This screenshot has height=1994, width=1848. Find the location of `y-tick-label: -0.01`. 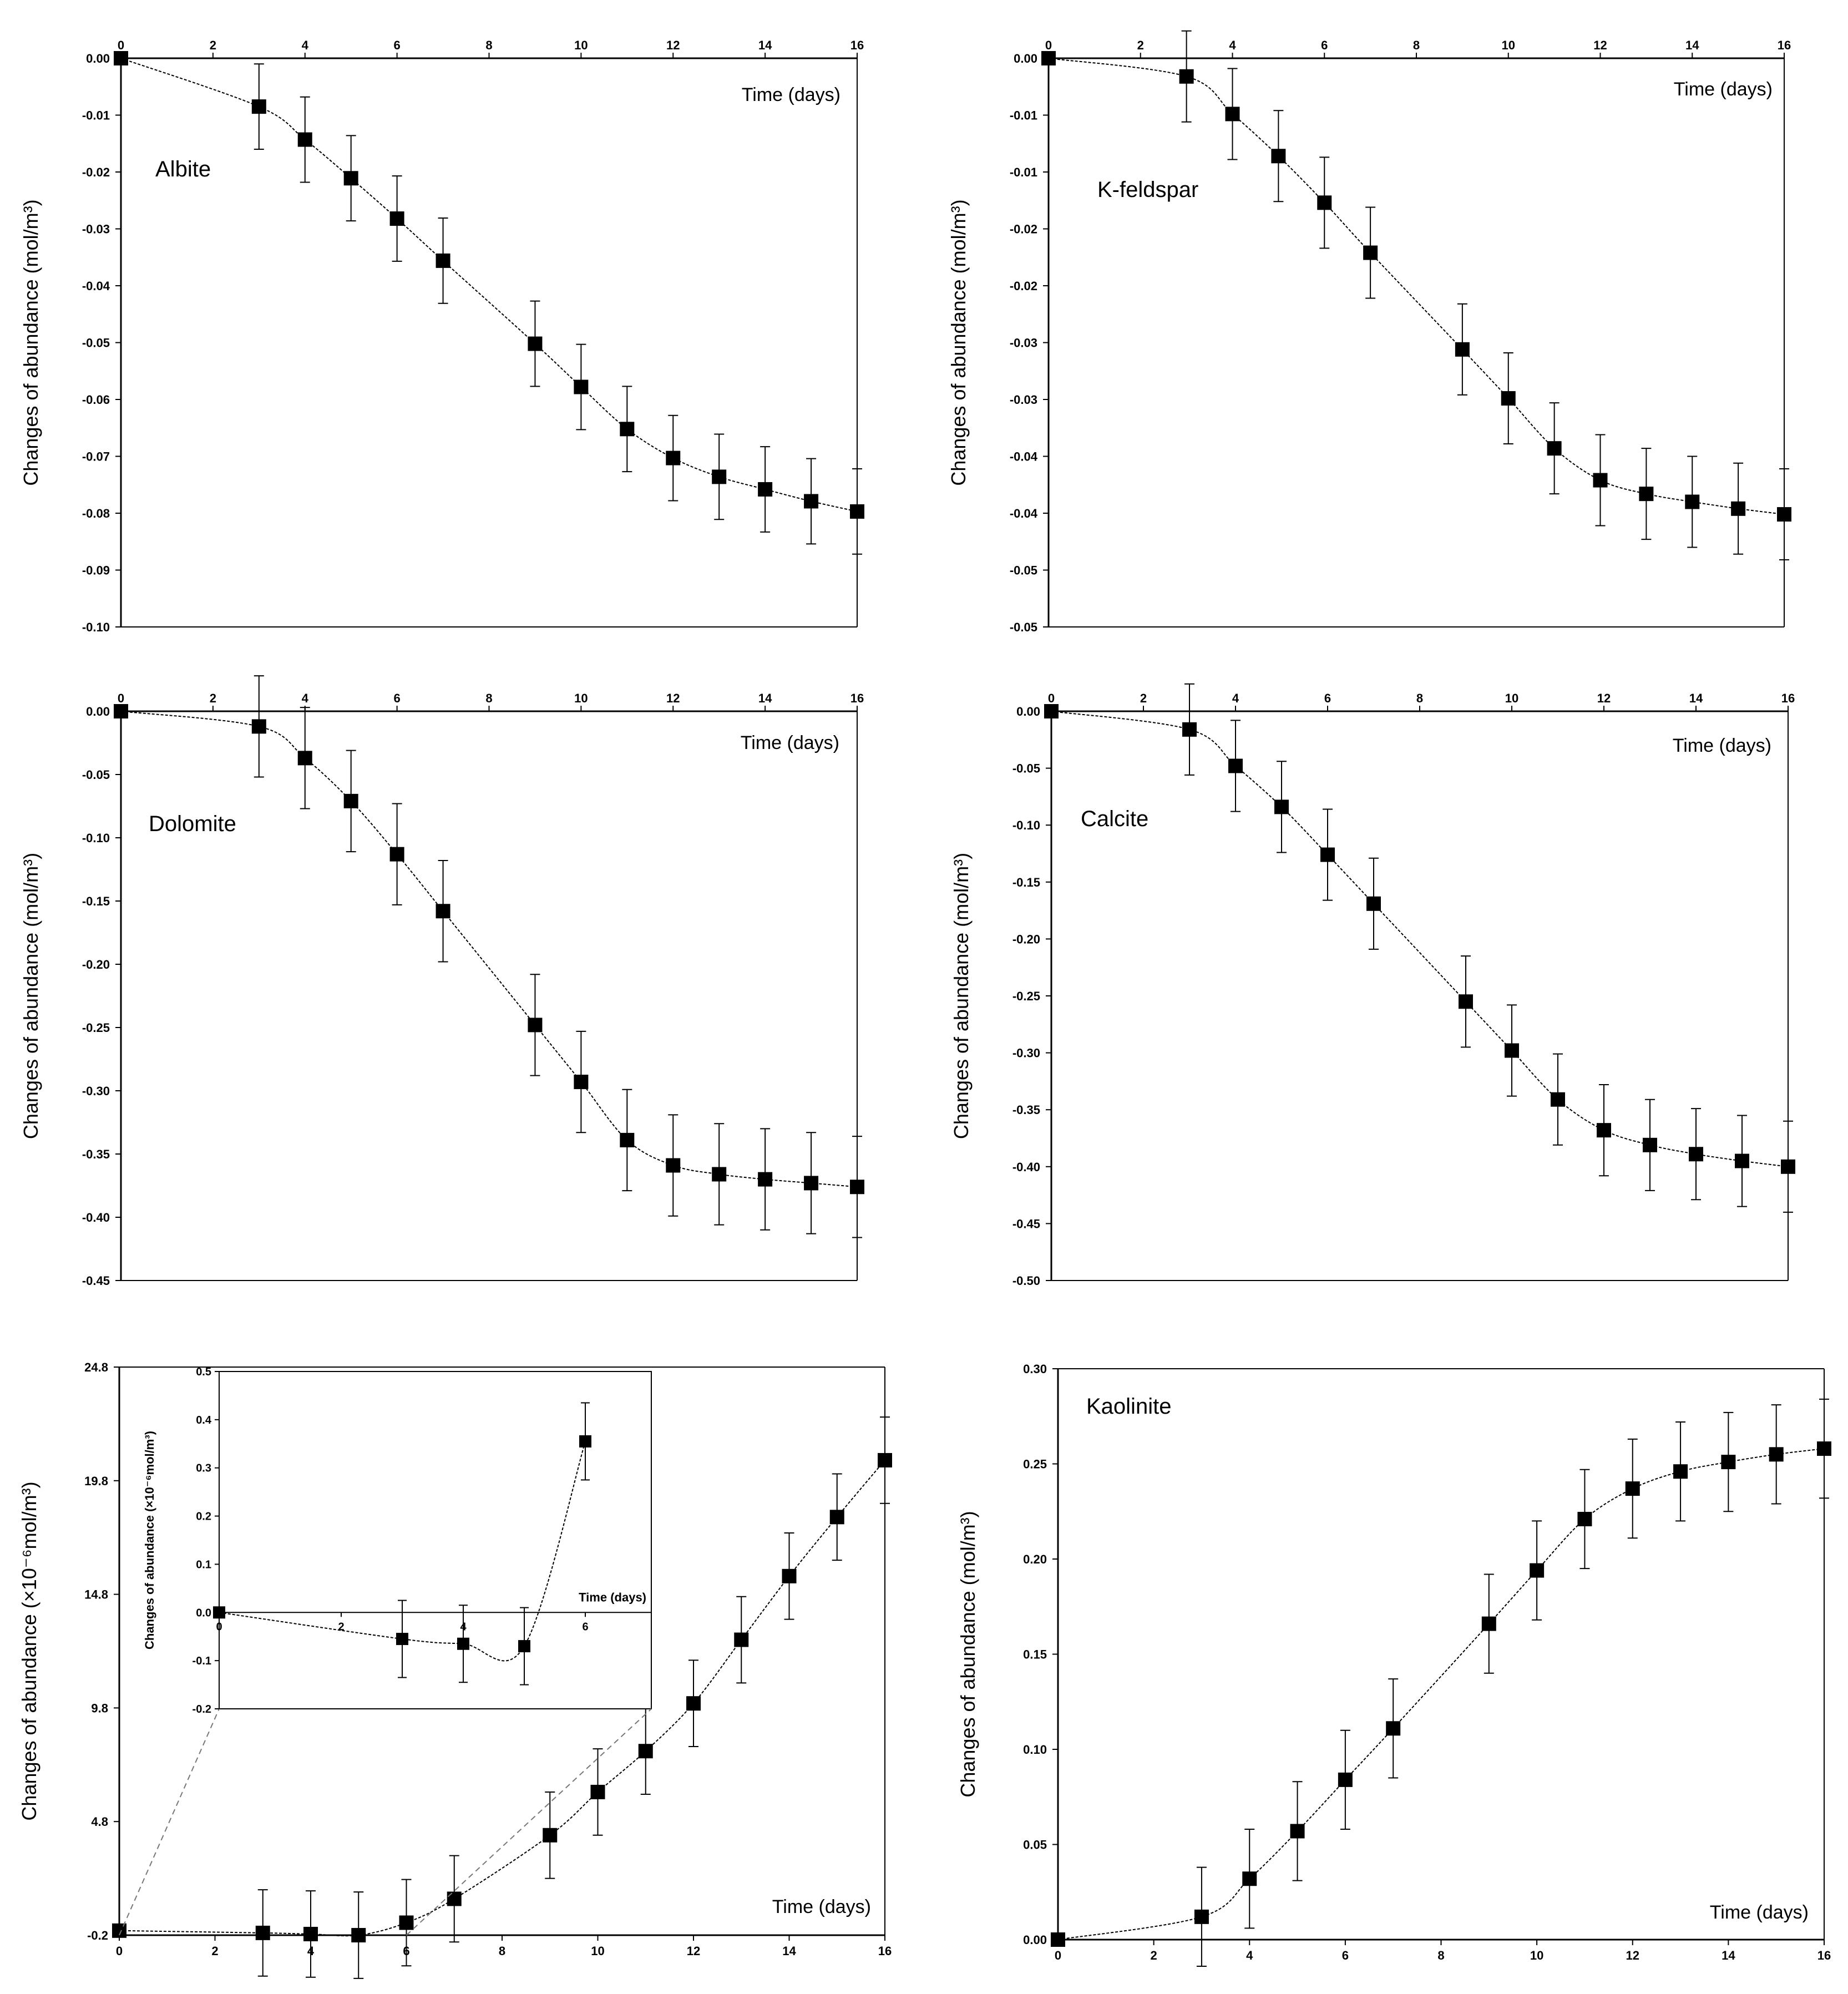

y-tick-label: -0.01 is located at coordinates (96, 116).